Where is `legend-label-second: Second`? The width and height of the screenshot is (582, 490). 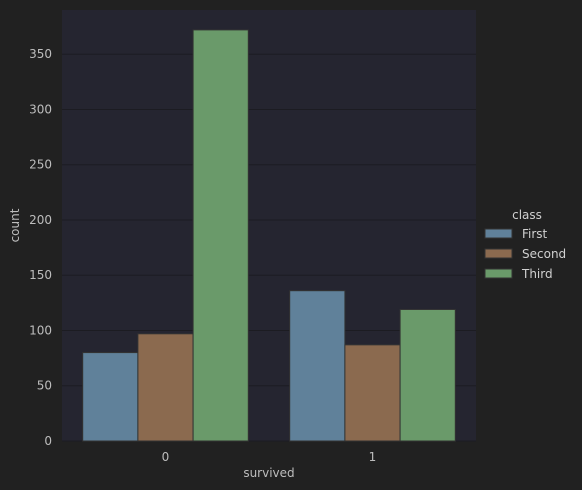
legend-label-second: Second is located at coordinates (544, 254).